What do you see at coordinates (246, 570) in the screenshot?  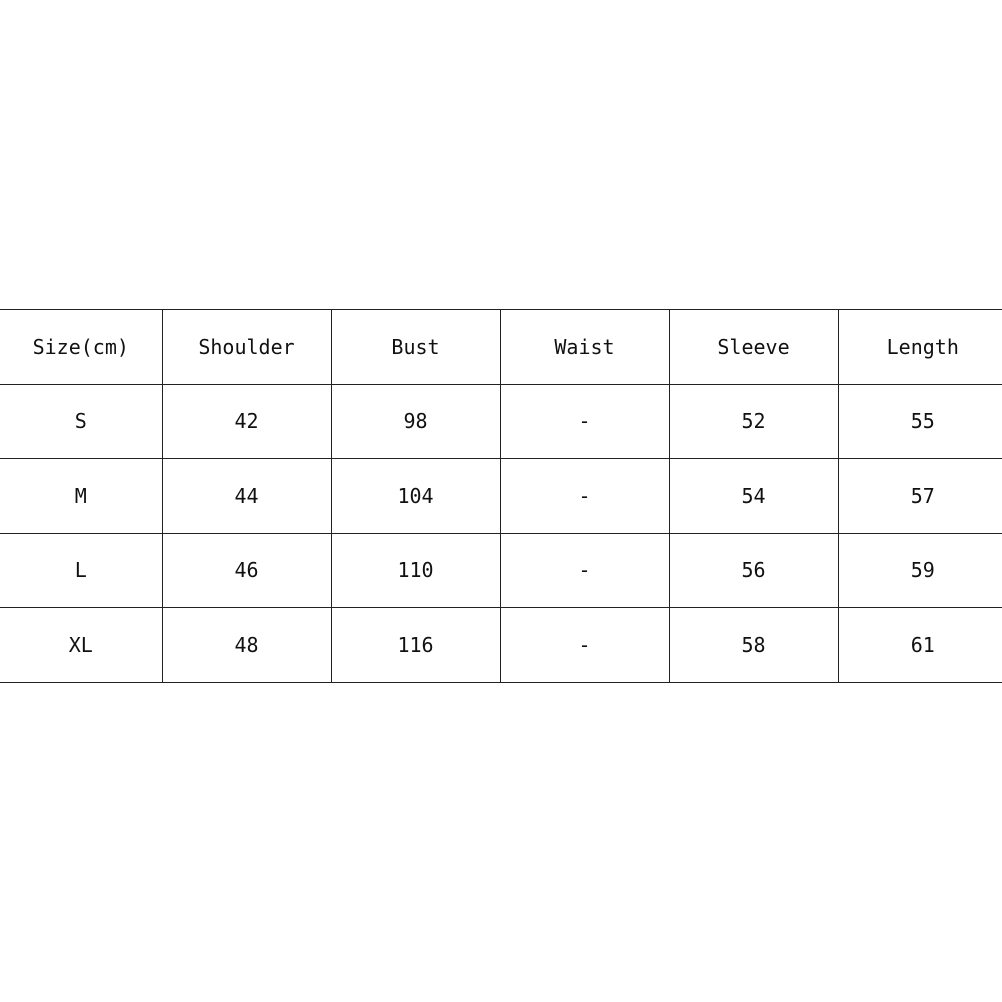 I see `table-cell: 46` at bounding box center [246, 570].